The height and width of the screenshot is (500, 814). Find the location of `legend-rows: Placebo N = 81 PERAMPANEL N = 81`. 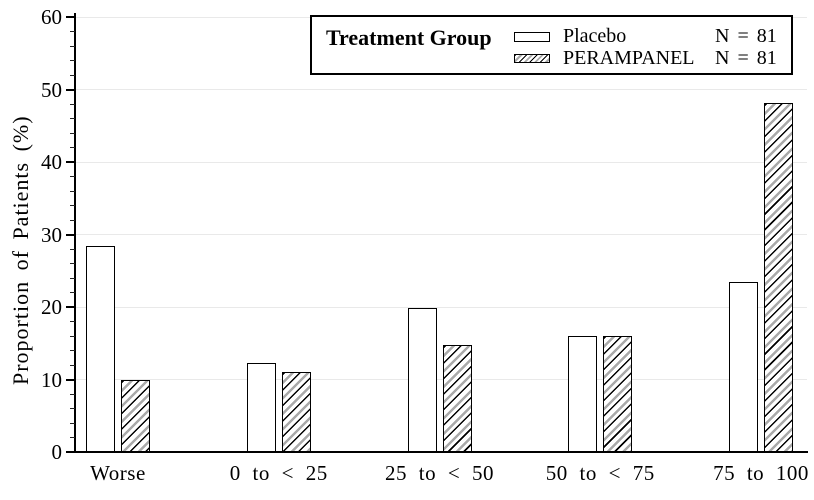

legend-rows: Placebo N = 81 PERAMPANEL N = 81 is located at coordinates (646, 47).